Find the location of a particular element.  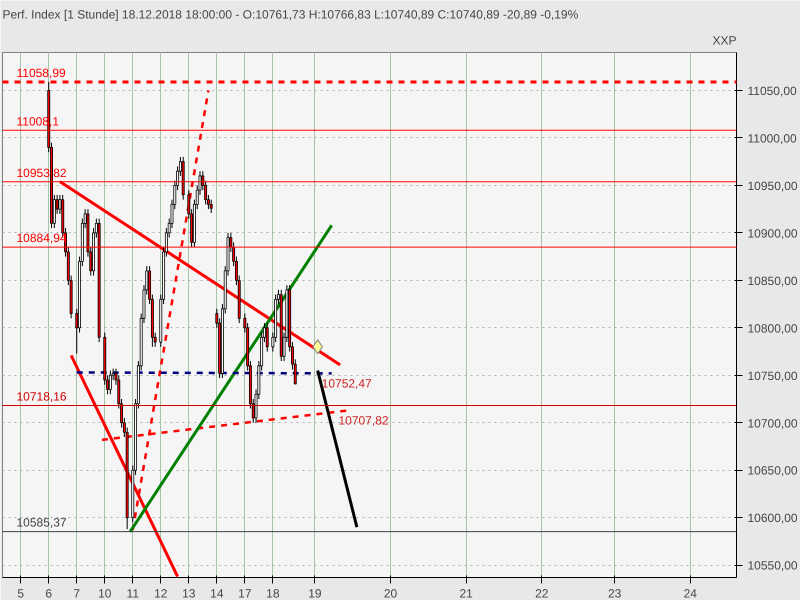

x-tick-label: 11 is located at coordinates (133, 593).